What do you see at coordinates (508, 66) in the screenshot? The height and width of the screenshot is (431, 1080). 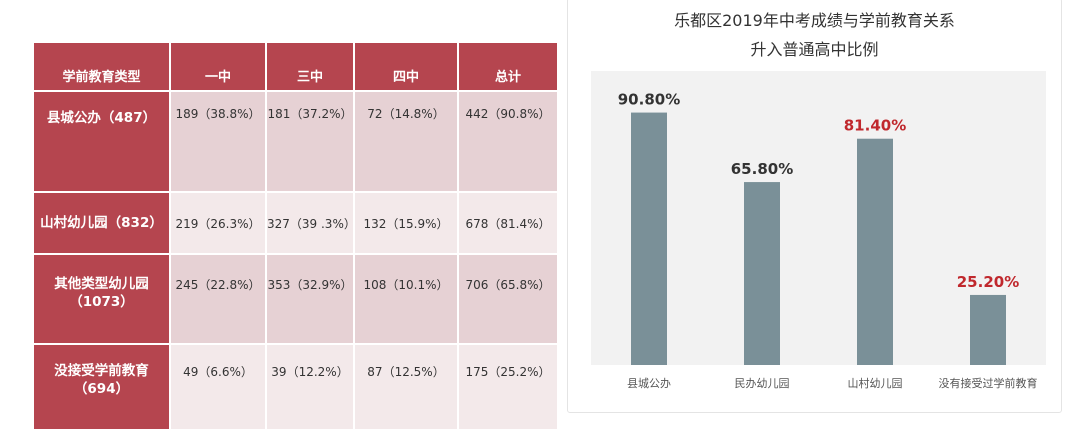 I see `header-total: 总计` at bounding box center [508, 66].